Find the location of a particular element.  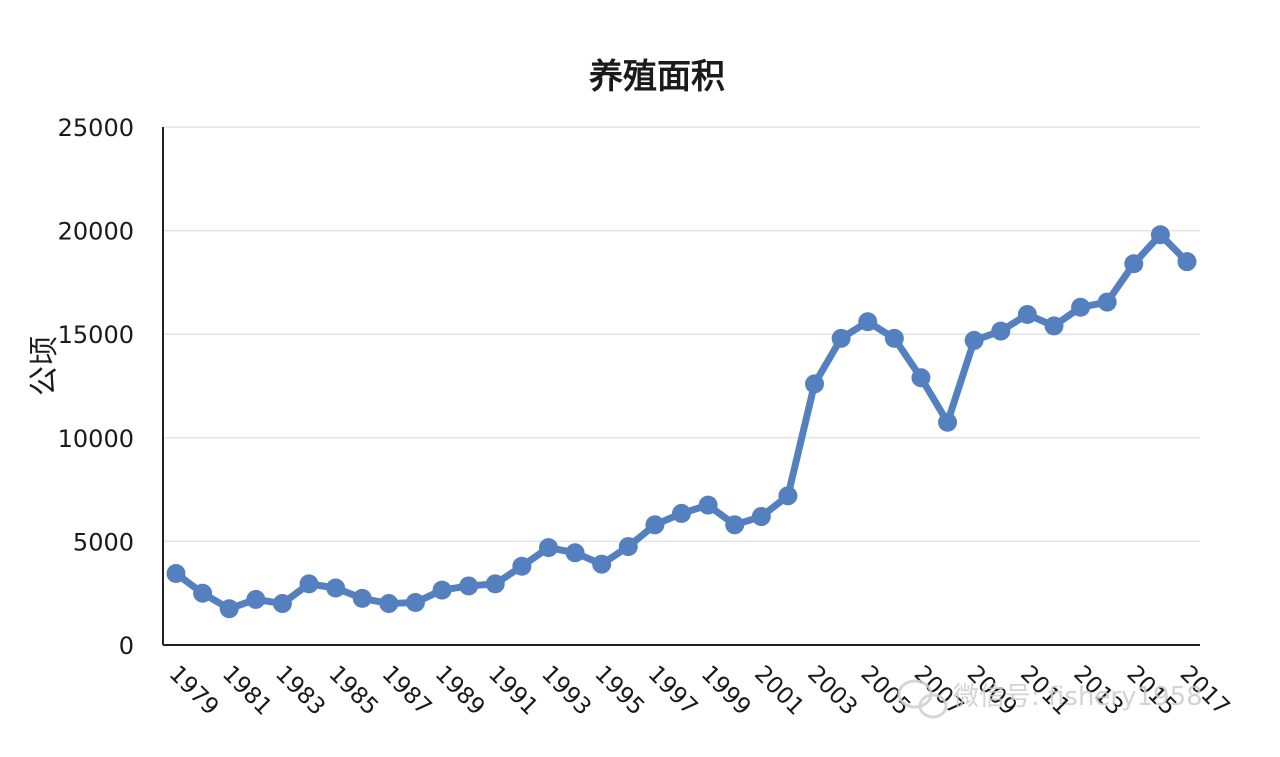

chart-title: 养殖面积 is located at coordinates (657, 77).